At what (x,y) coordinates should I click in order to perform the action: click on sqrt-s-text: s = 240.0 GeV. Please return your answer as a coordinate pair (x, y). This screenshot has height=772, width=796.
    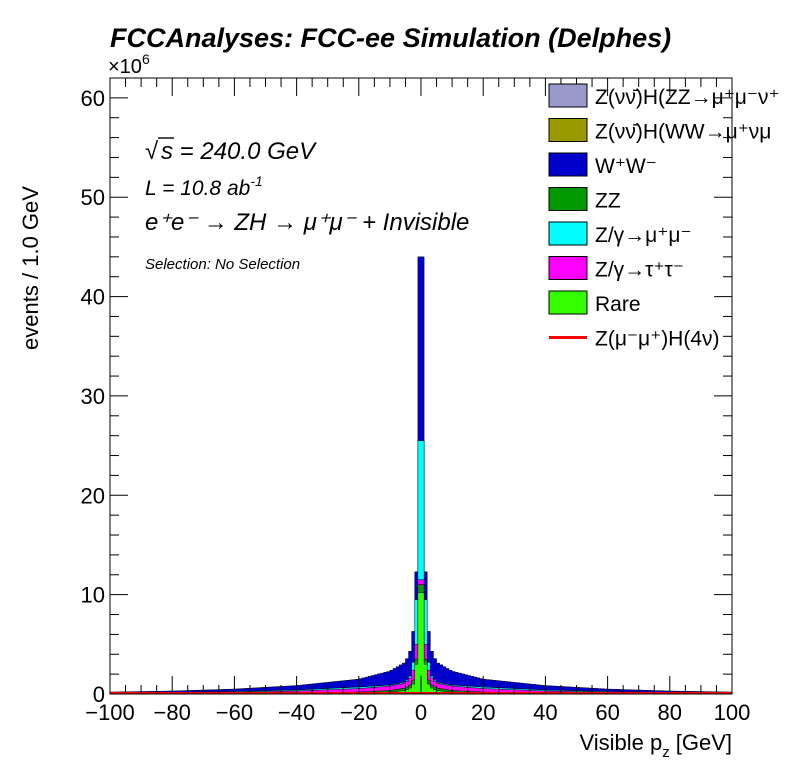
    Looking at the image, I should click on (239, 151).